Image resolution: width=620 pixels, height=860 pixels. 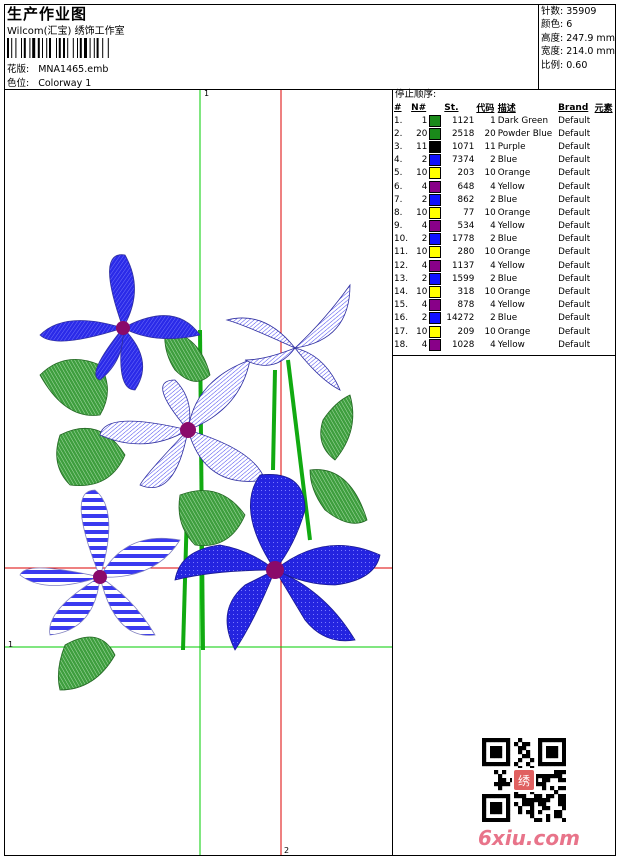 I want to click on row-index: 17., so click(x=401, y=331).